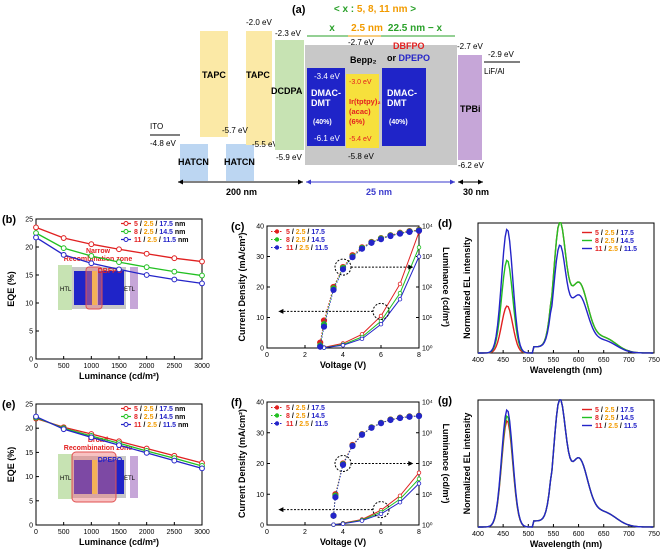 This screenshot has width=660, height=549. Describe the element at coordinates (98, 470) in the screenshot. I see `inset-schematic: Broad Recombination zone DPEPO HTL ETL` at that location.